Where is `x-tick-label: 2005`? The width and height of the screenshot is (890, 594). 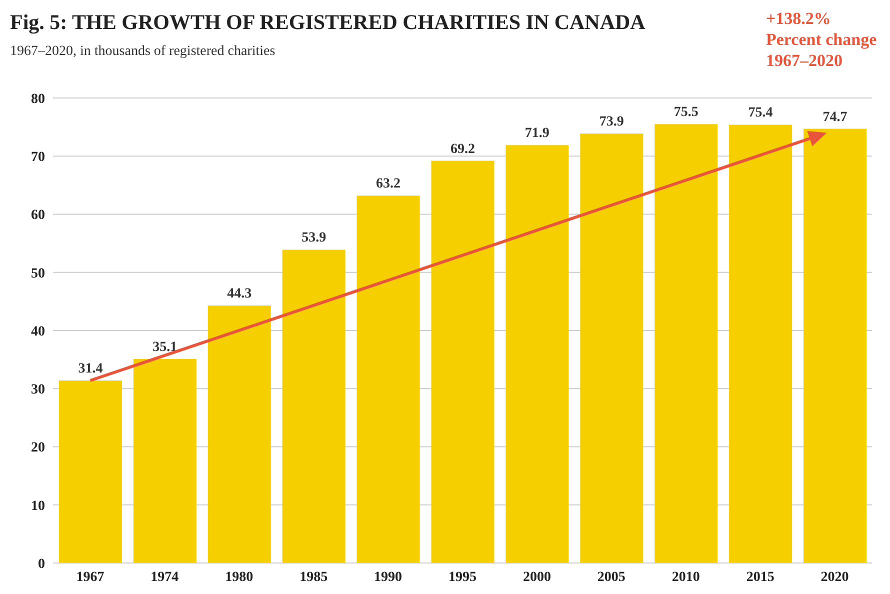
x-tick-label: 2005 is located at coordinates (611, 577).